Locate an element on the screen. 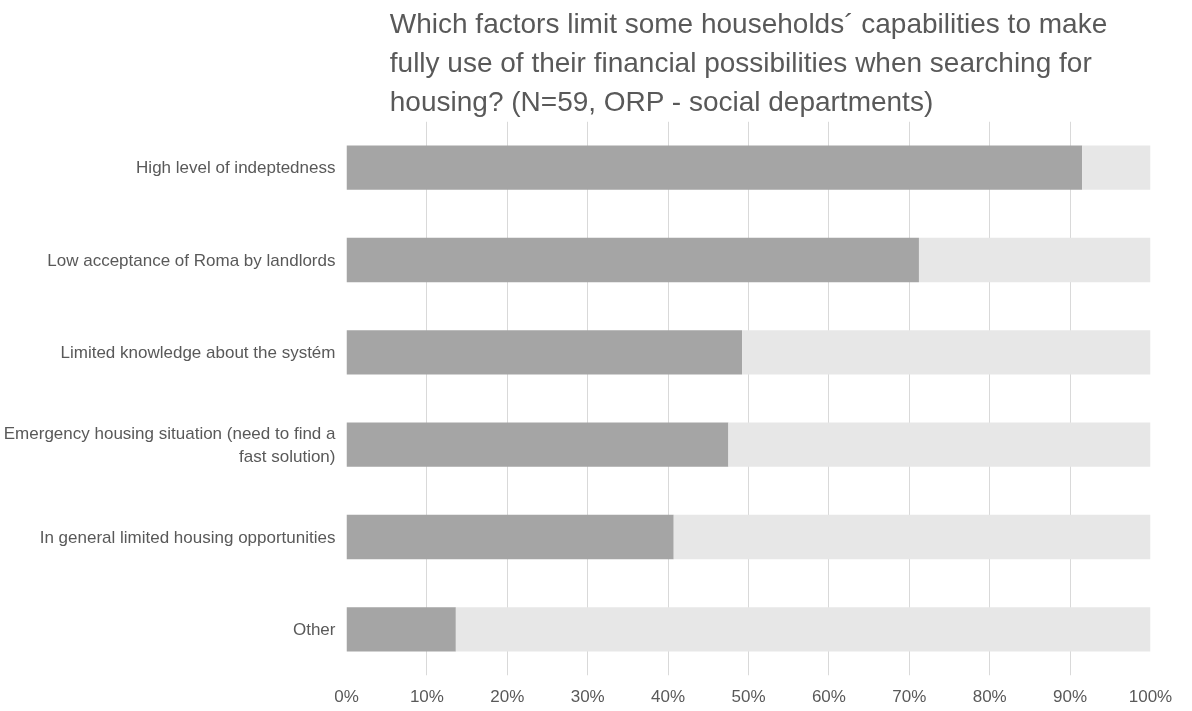 The image size is (1192, 711). x-tick-label: 50% is located at coordinates (748, 696).